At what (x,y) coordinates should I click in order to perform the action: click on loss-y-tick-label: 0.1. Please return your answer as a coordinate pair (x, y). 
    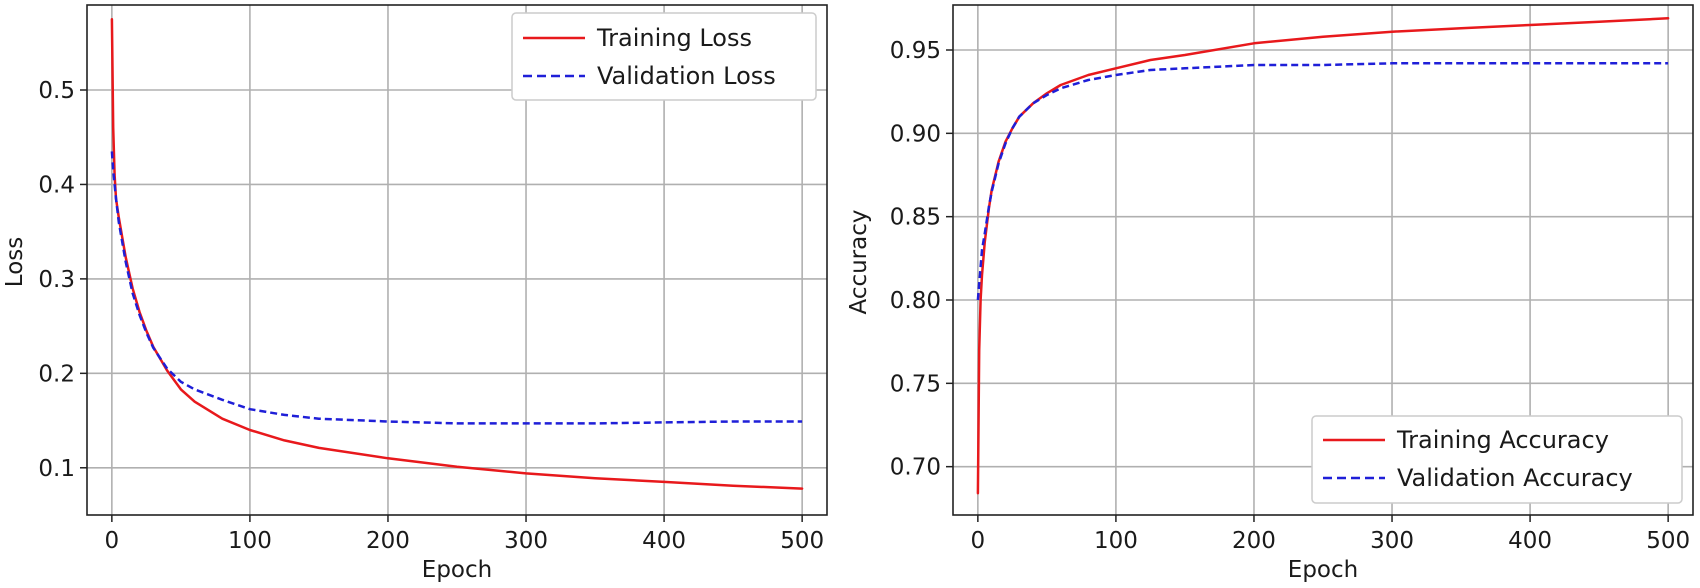
    Looking at the image, I should click on (56, 469).